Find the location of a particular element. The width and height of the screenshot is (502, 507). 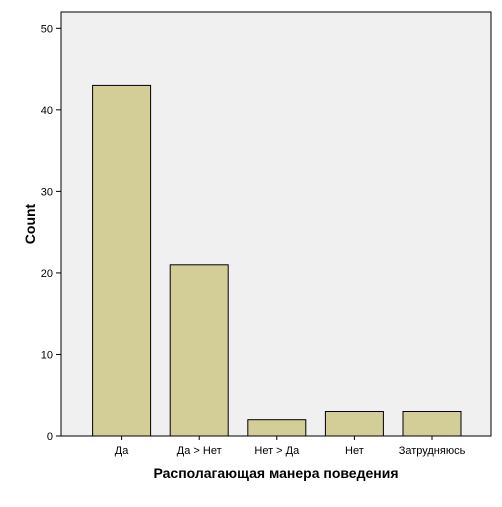

x-axis: Да Да > Нет Нет > Да Нет Затрудняюсь is located at coordinates (290, 446).